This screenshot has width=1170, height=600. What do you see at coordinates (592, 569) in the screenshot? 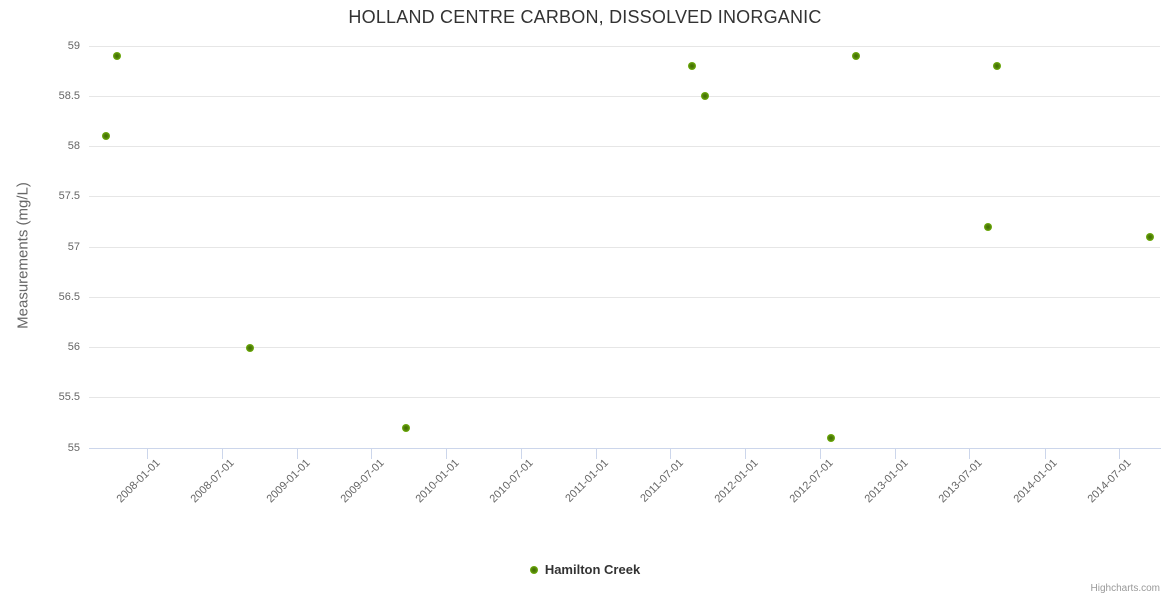
I see `legend-series-label: Hamilton Creek` at bounding box center [592, 569].